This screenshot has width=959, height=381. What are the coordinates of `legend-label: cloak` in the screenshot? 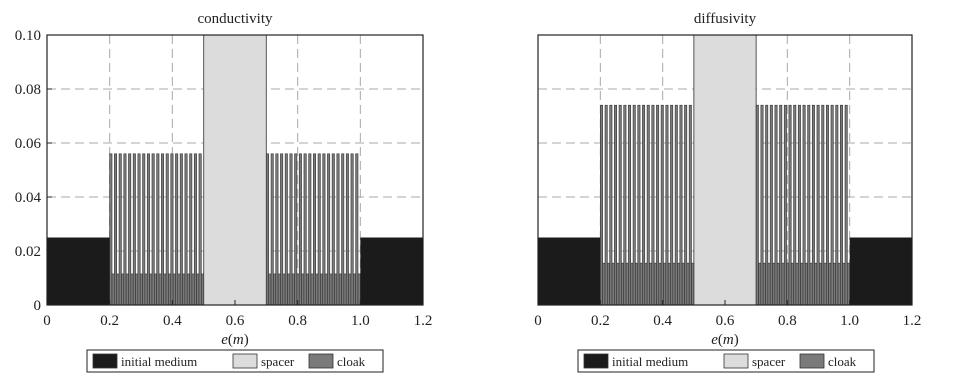 It's located at (351, 361).